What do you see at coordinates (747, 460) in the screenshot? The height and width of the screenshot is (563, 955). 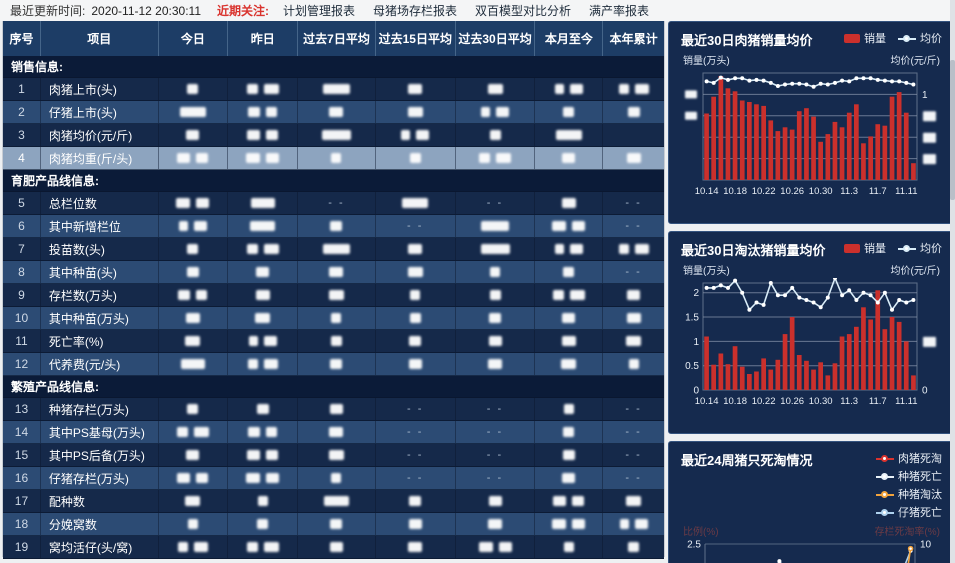 I see `chart-title: 最近24周猪只死淘情况` at bounding box center [747, 460].